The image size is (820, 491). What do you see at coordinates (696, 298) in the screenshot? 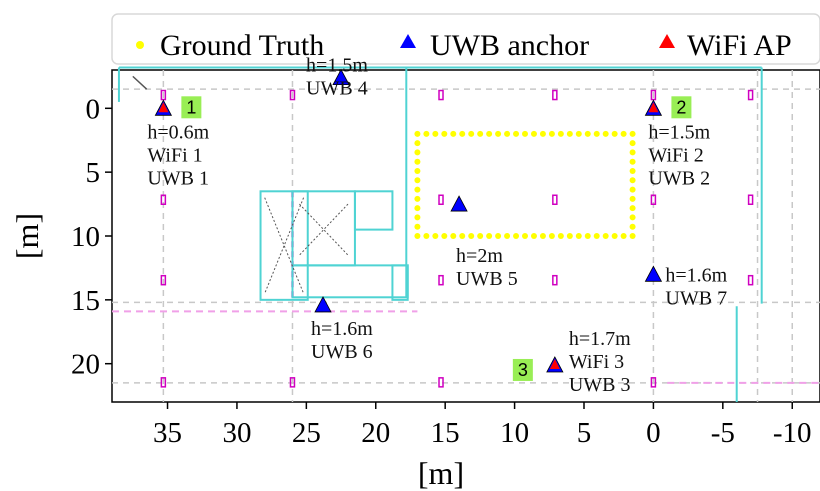
I see `anchor-annotation-line: UWB 7` at bounding box center [696, 298].